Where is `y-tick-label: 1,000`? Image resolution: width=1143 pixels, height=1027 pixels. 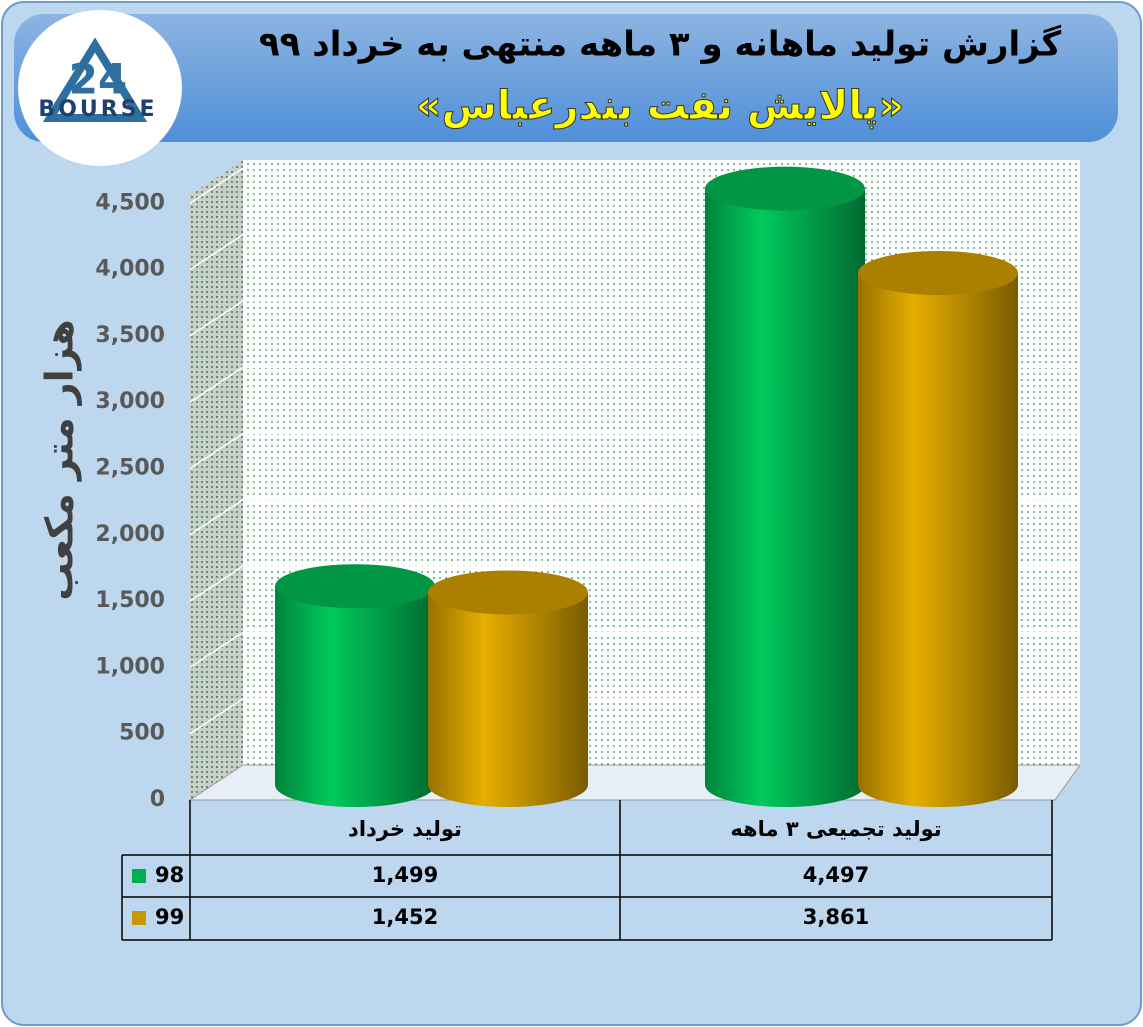
y-tick-label: 1,000 is located at coordinates (130, 666).